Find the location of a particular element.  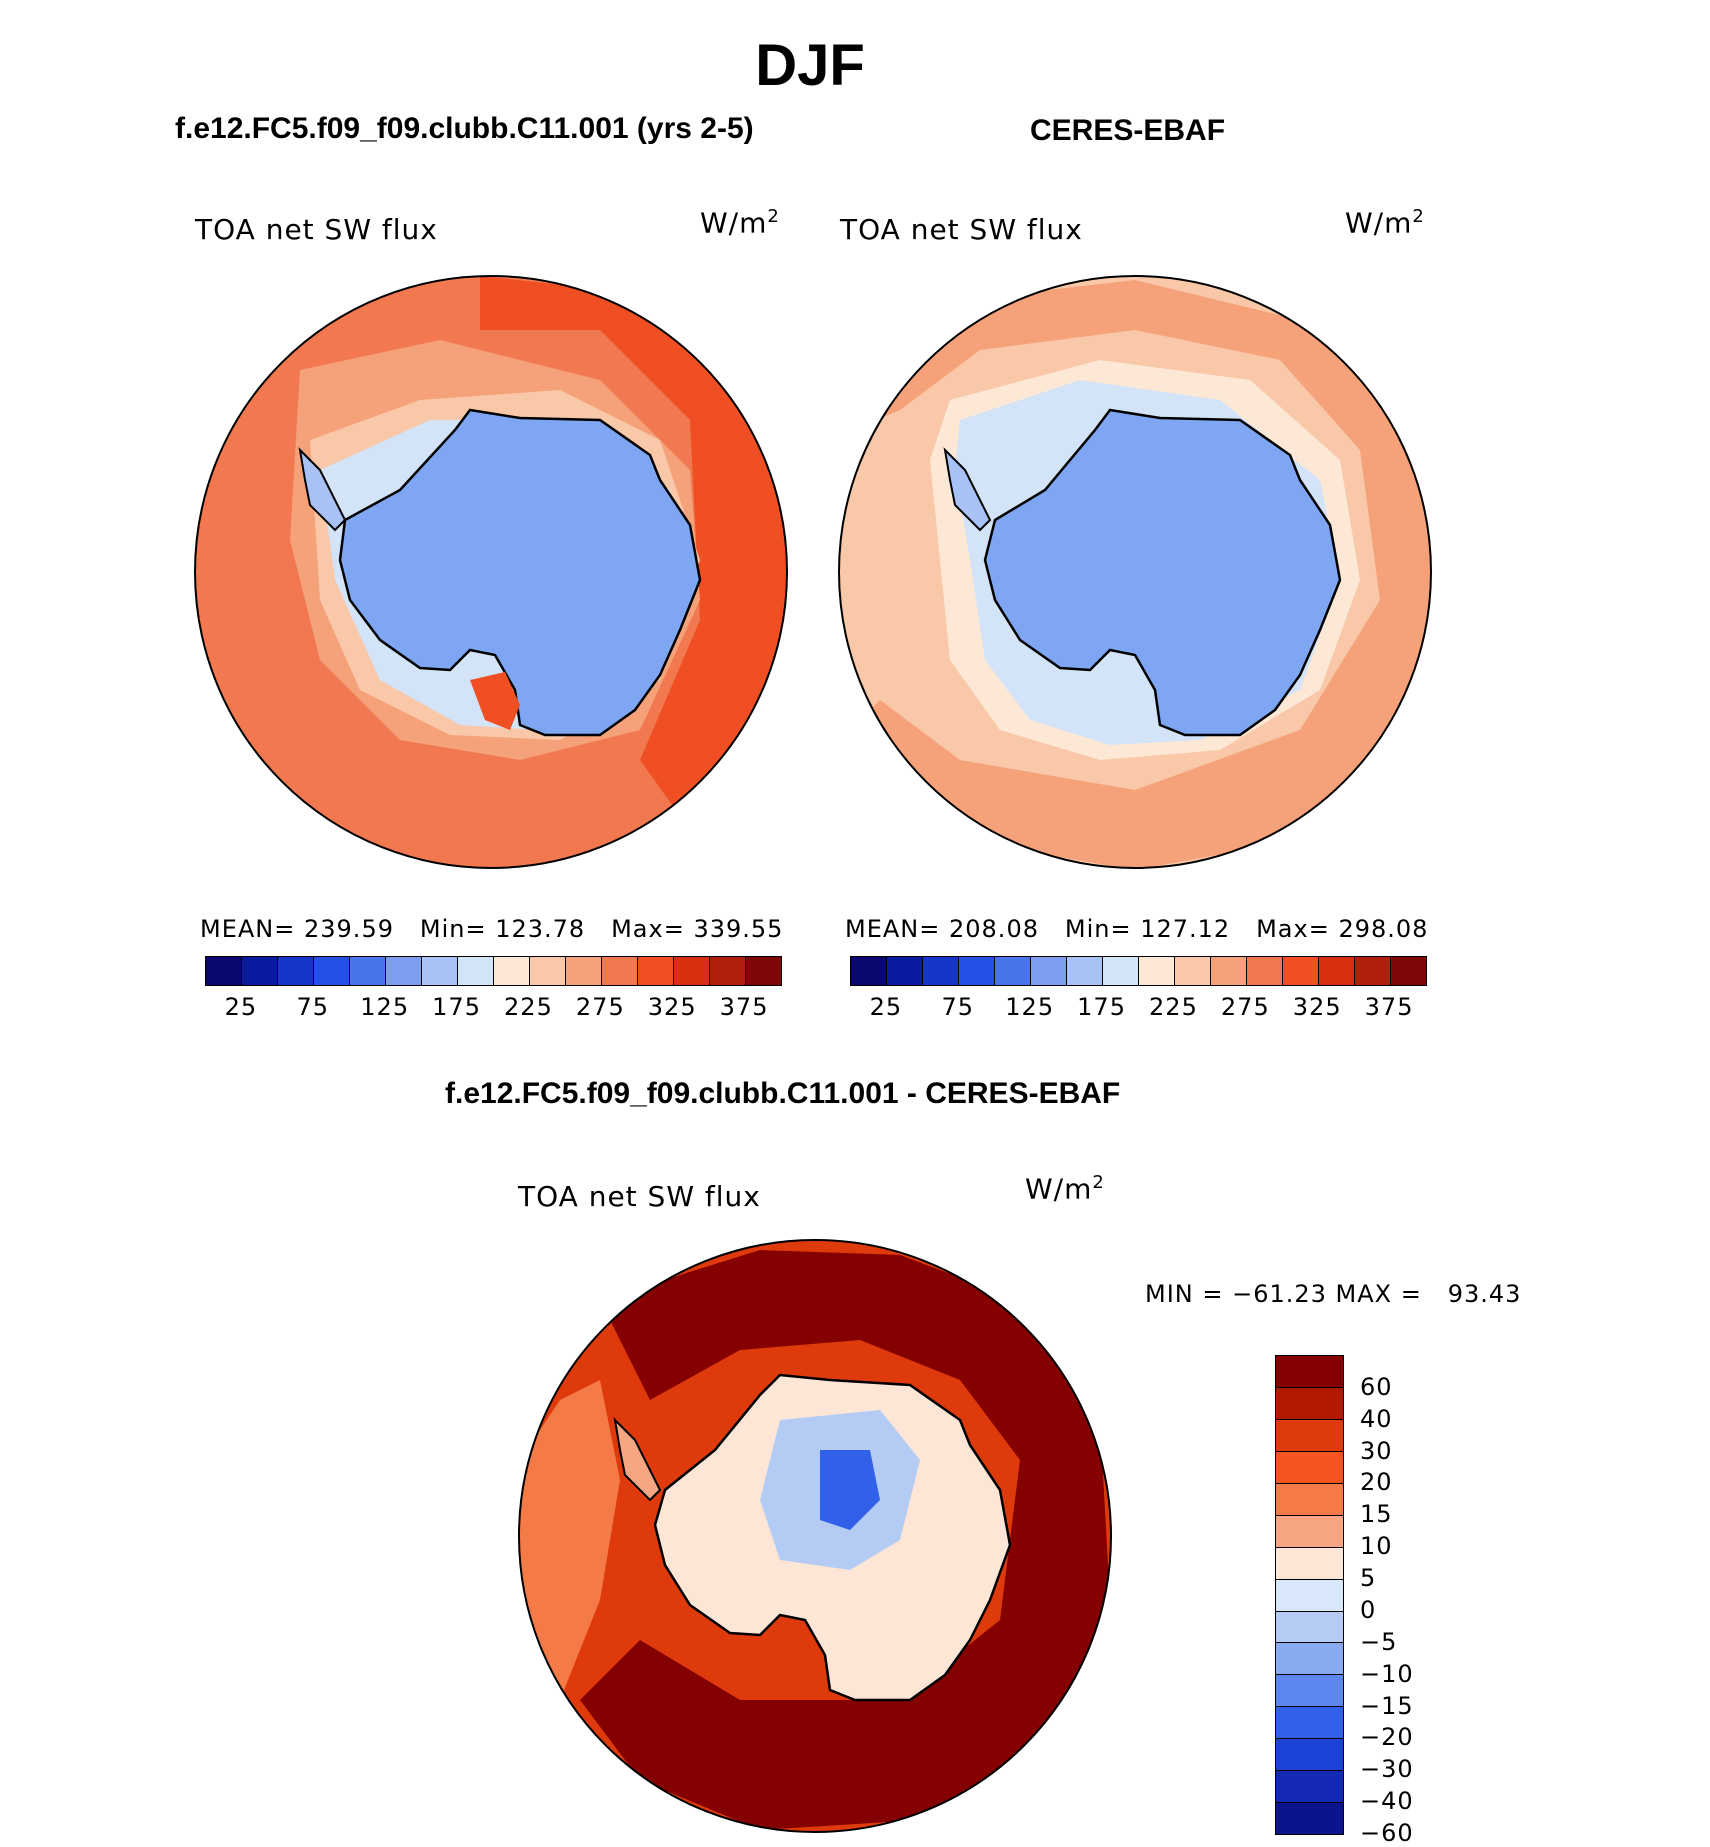

left-stats: MEAN= 239.59 Min= 123.78 Max= 339.55 is located at coordinates (492, 929).